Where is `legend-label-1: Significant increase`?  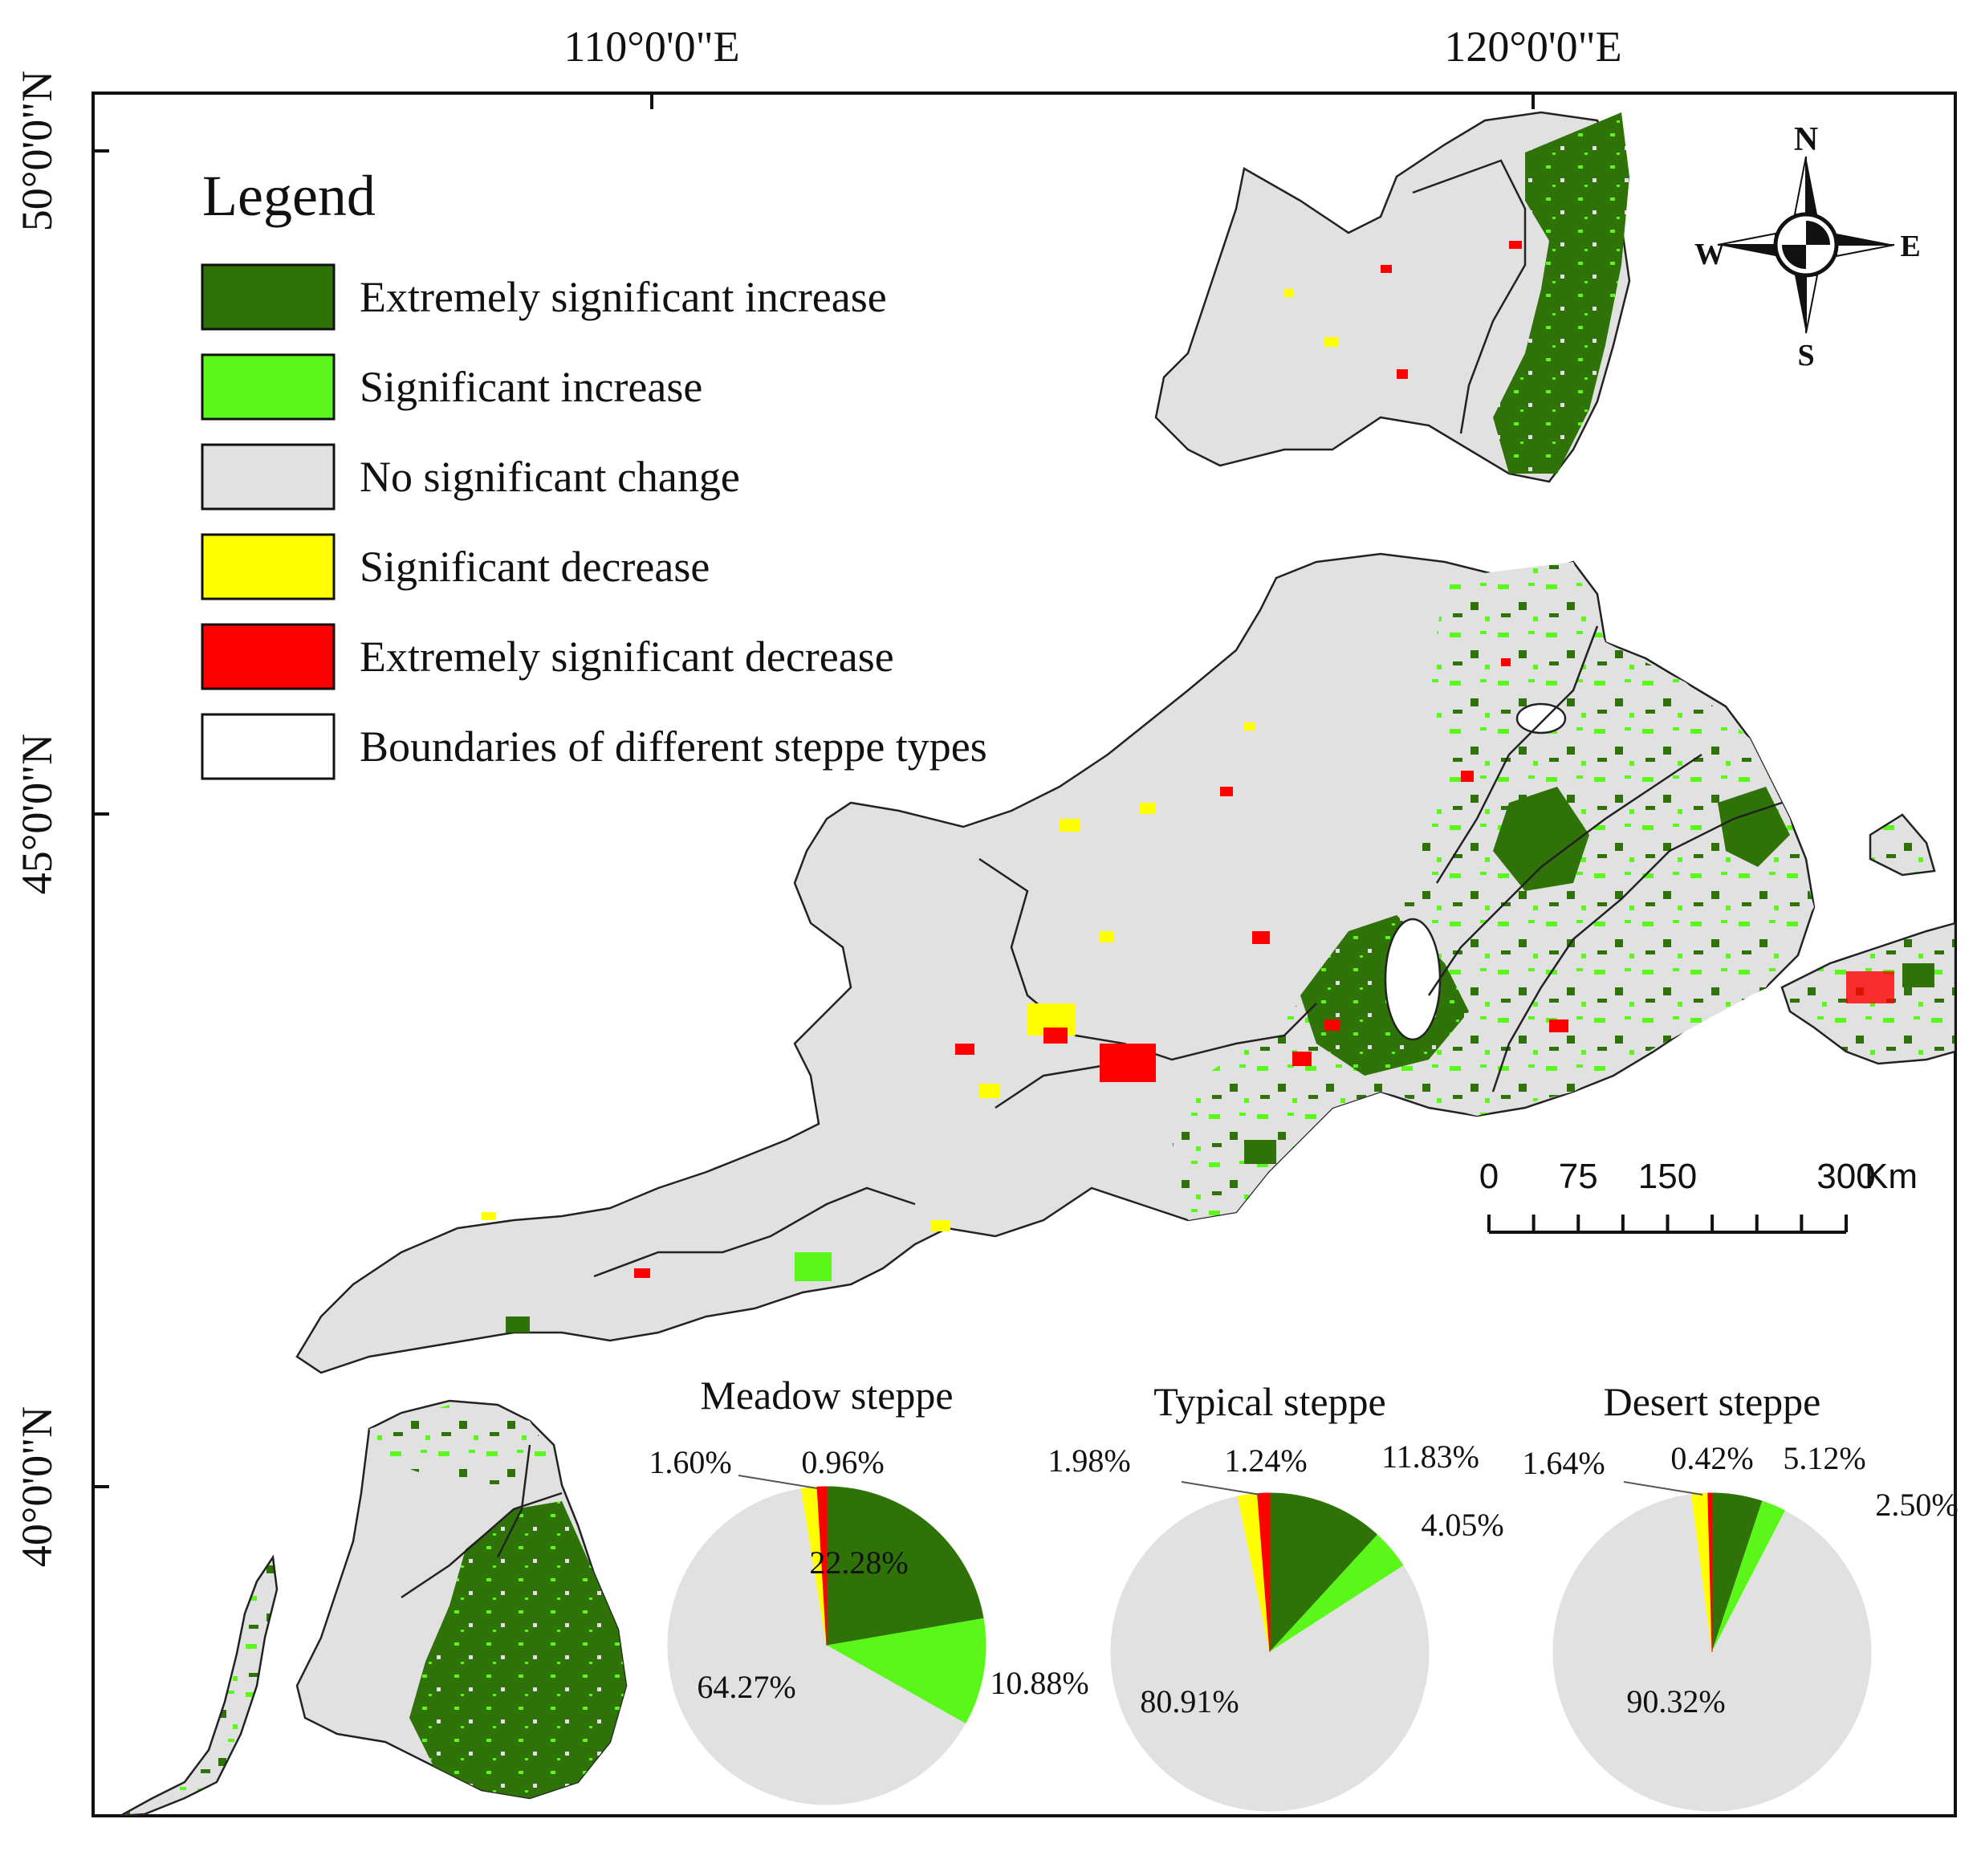 legend-label-1: Significant increase is located at coordinates (531, 387).